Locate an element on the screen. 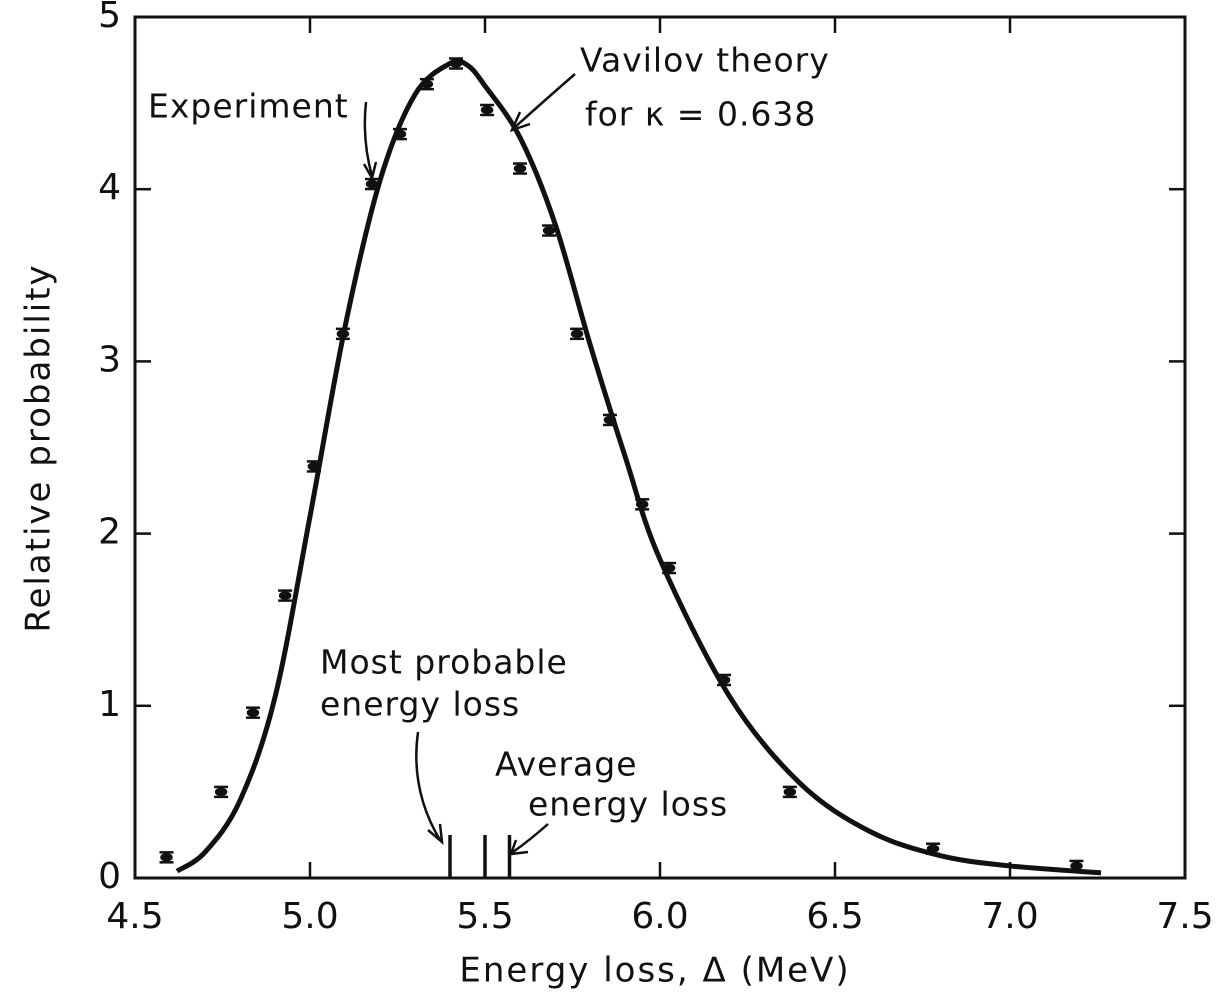 The width and height of the screenshot is (1221, 1003). y-tick-label: 3 is located at coordinates (109, 359).